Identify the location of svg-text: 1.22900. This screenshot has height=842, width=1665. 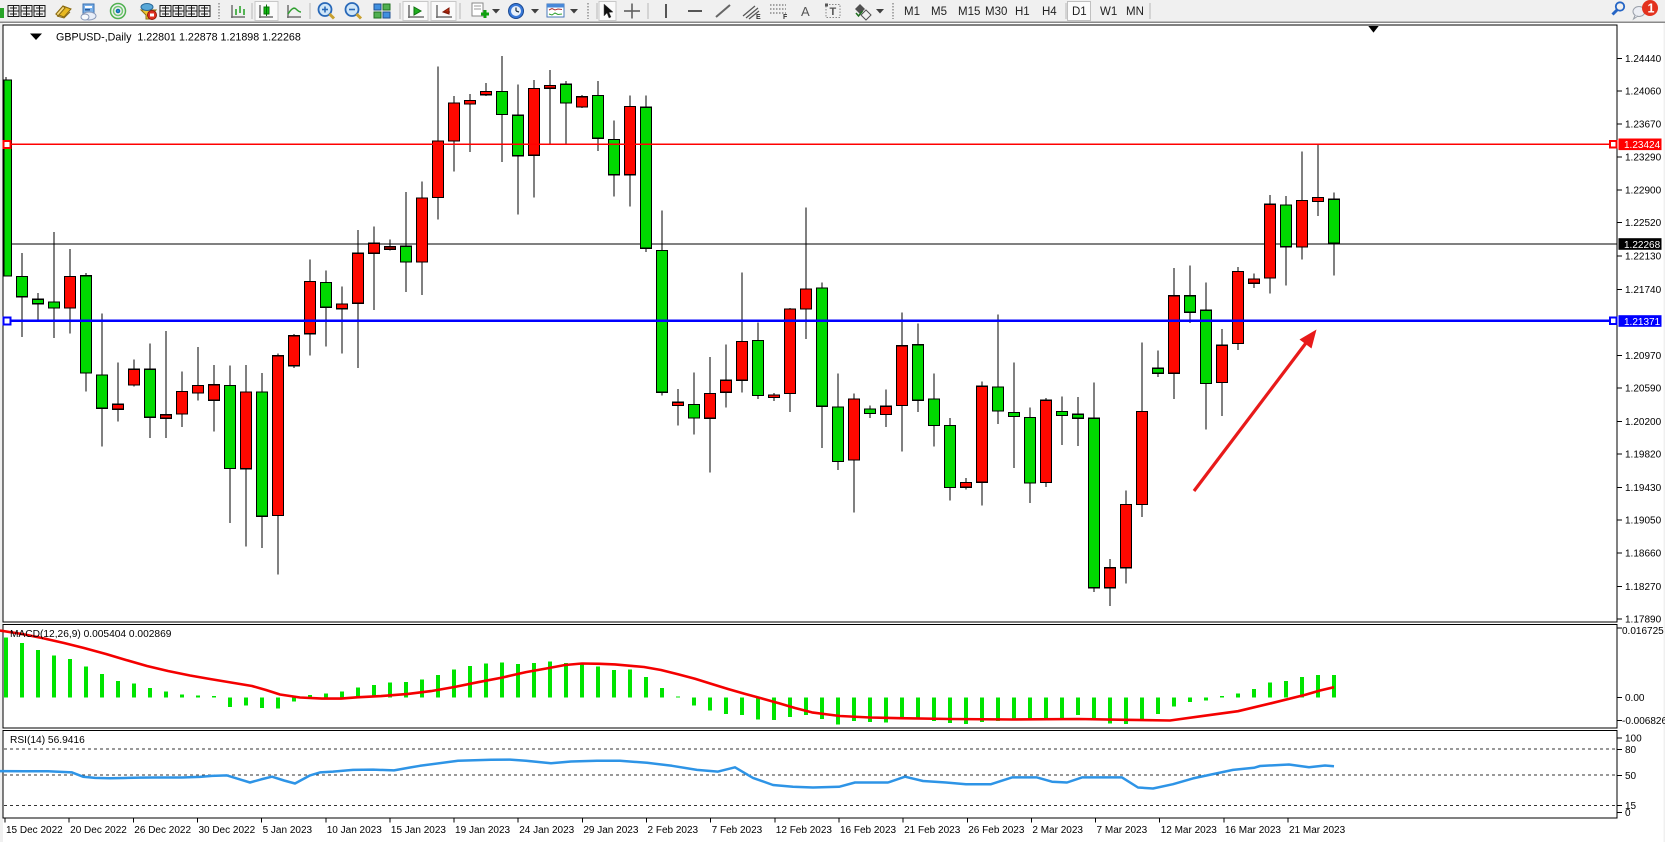
(1643, 191).